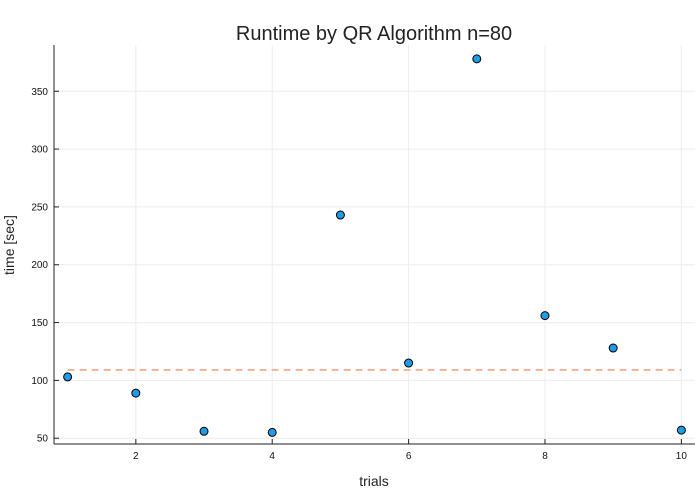 Image resolution: width=700 pixels, height=500 pixels. What do you see at coordinates (45, 245) in the screenshot?
I see `y-axis: 50 100 150 200 250 300 350` at bounding box center [45, 245].